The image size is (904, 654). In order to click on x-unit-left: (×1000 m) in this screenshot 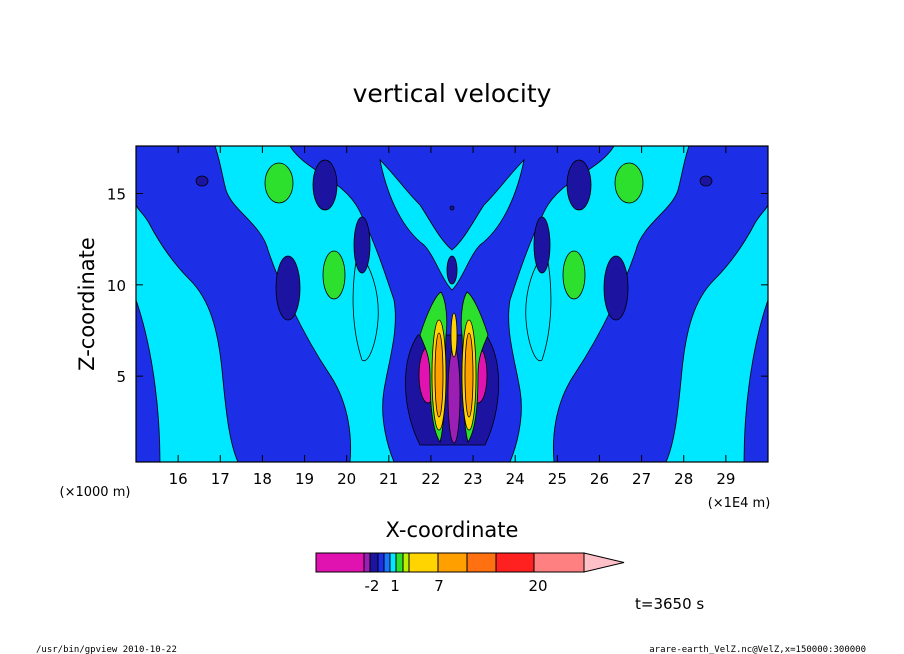, I will do `click(95, 492)`.